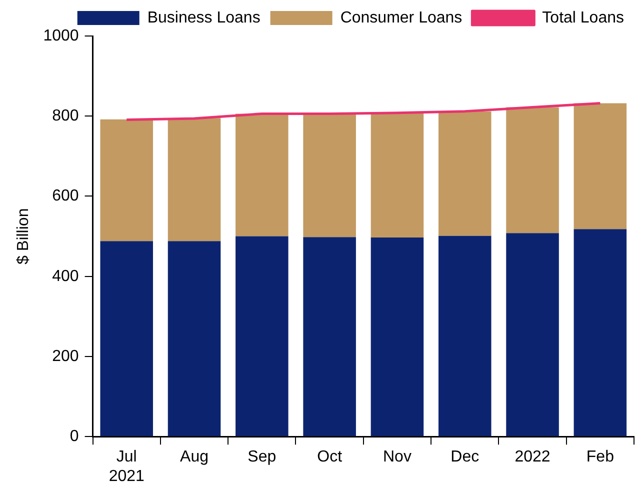  What do you see at coordinates (23, 236) in the screenshot?
I see `y-axis-title: $ Billion` at bounding box center [23, 236].